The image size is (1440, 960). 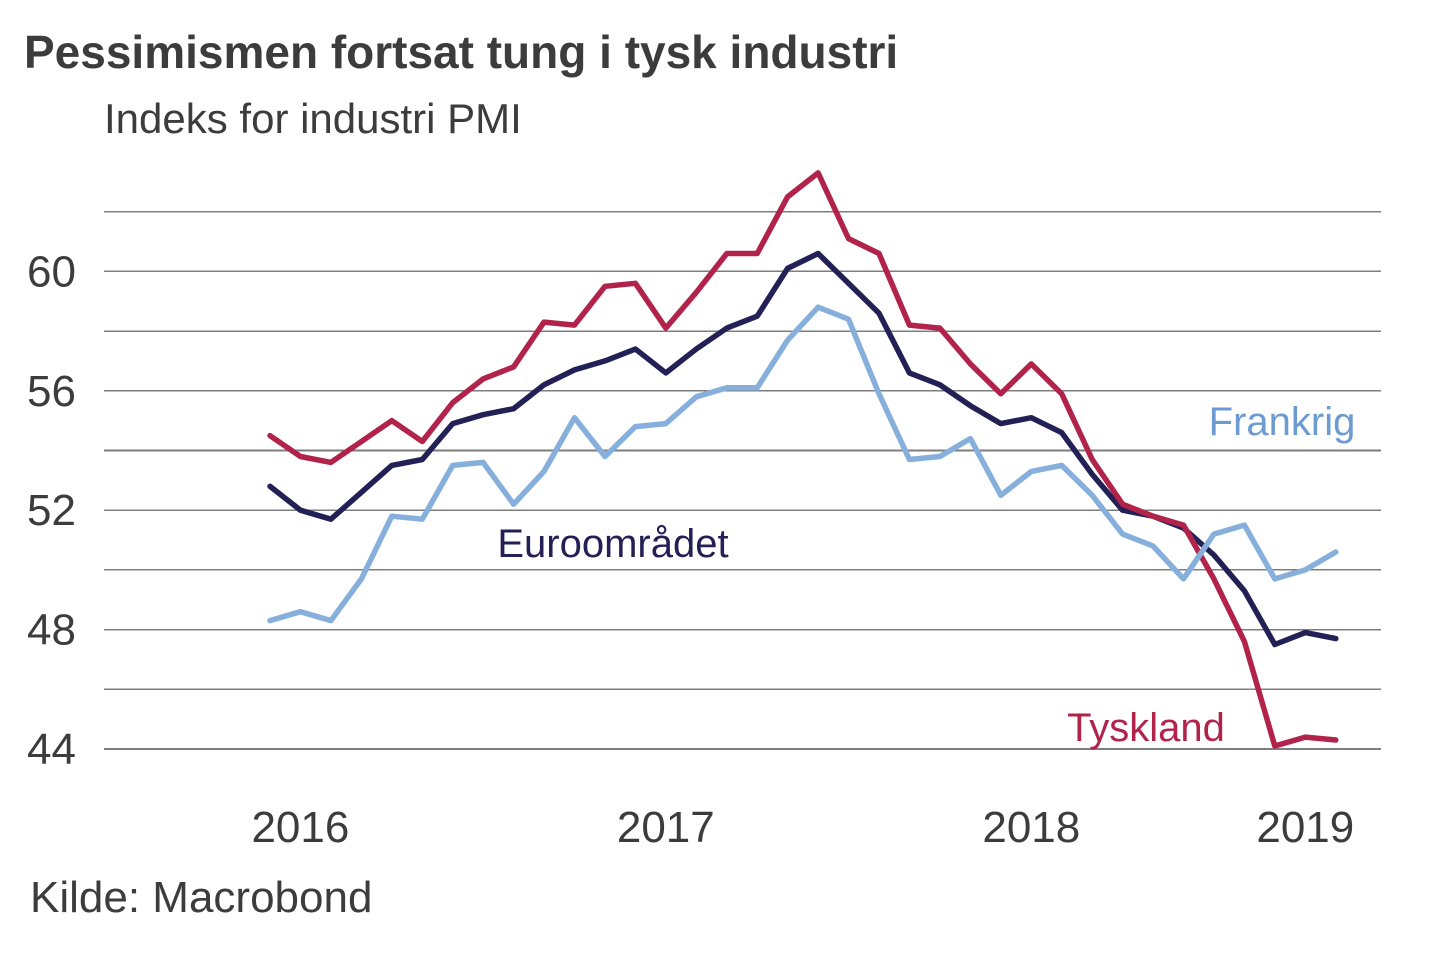 What do you see at coordinates (612, 544) in the screenshot?
I see `series-label-euroområdet: Euroområdet` at bounding box center [612, 544].